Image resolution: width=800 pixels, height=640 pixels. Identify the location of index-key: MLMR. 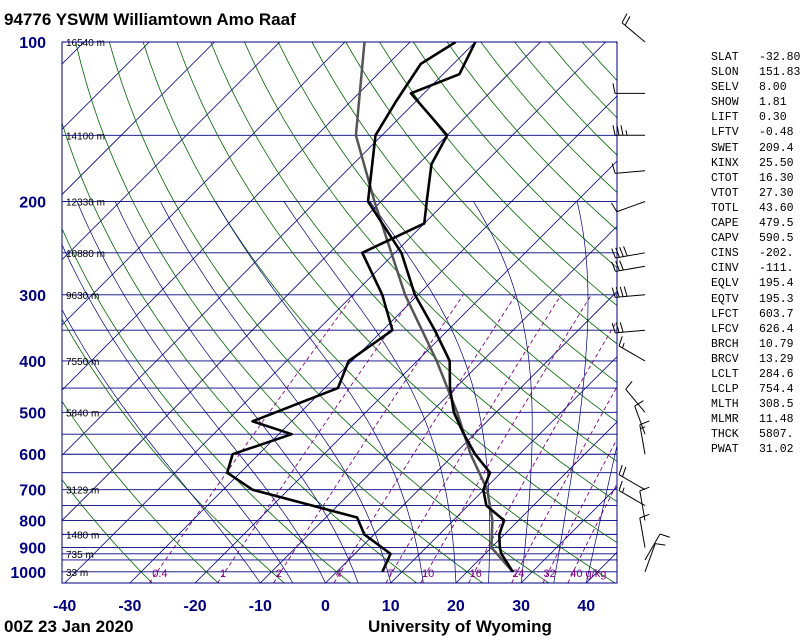
(725, 420).